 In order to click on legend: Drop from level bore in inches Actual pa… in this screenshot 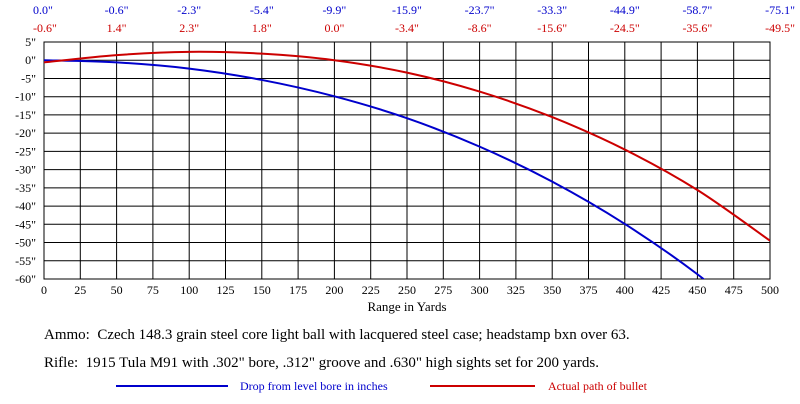, I will do `click(382, 386)`.